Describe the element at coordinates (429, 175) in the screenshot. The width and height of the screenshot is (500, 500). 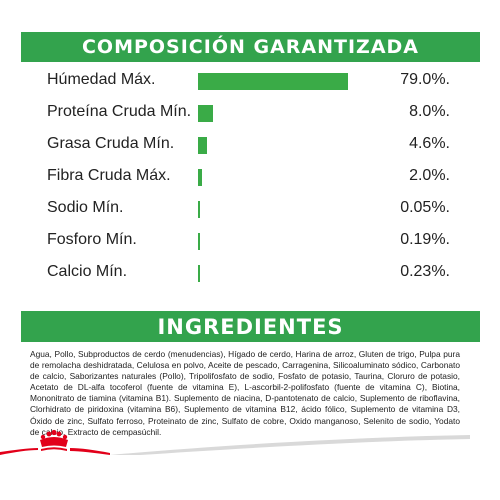
I see `row-value: 2.0%.` at that location.